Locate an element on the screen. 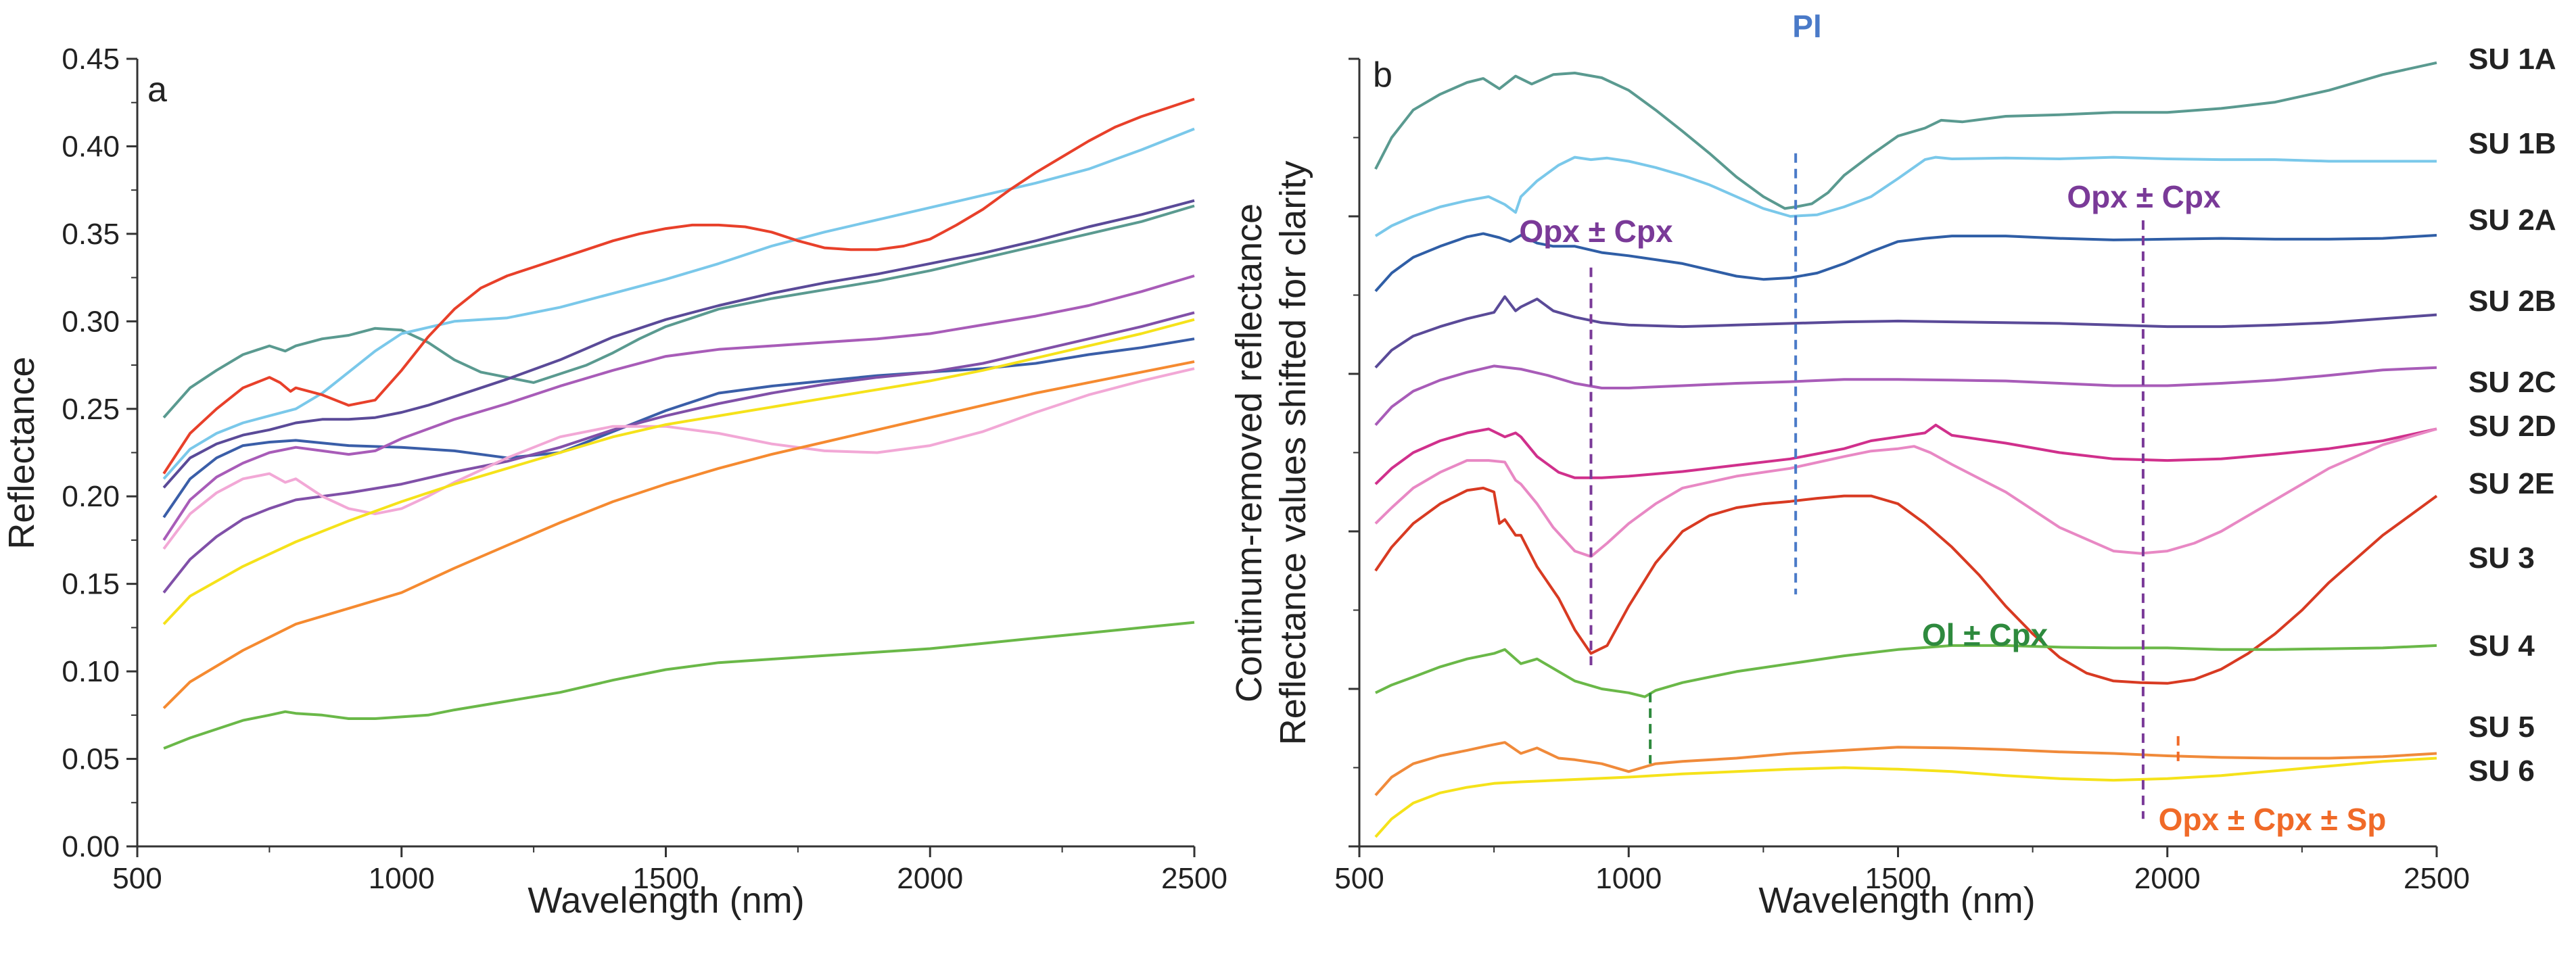 This screenshot has width=2576, height=962. panel-b-line-su-1b is located at coordinates (1905, 196).